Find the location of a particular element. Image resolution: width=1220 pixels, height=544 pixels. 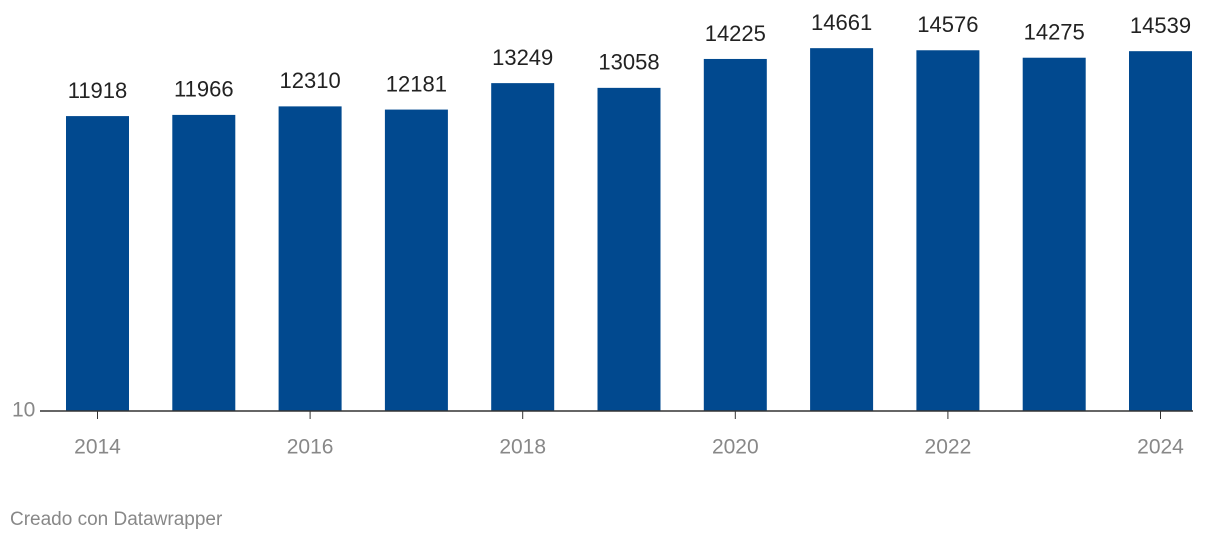

value-label: 14275 is located at coordinates (1054, 32).